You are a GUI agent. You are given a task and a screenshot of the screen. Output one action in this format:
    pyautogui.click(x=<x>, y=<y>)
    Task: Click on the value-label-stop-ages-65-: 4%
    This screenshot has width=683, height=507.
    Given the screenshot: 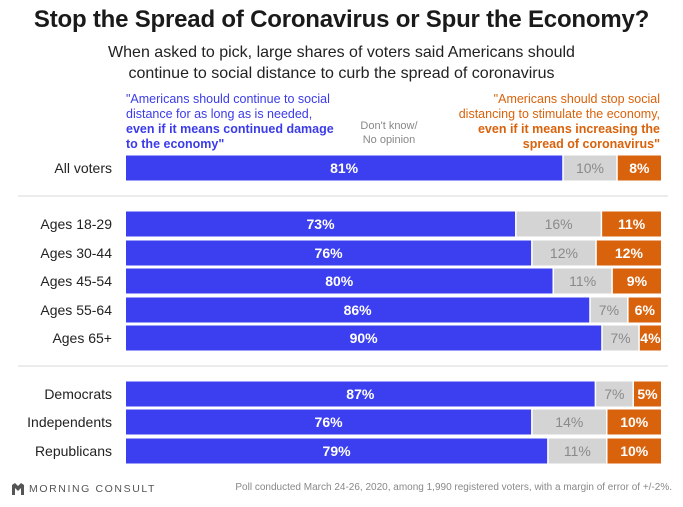 What is the action you would take?
    pyautogui.click(x=650, y=338)
    